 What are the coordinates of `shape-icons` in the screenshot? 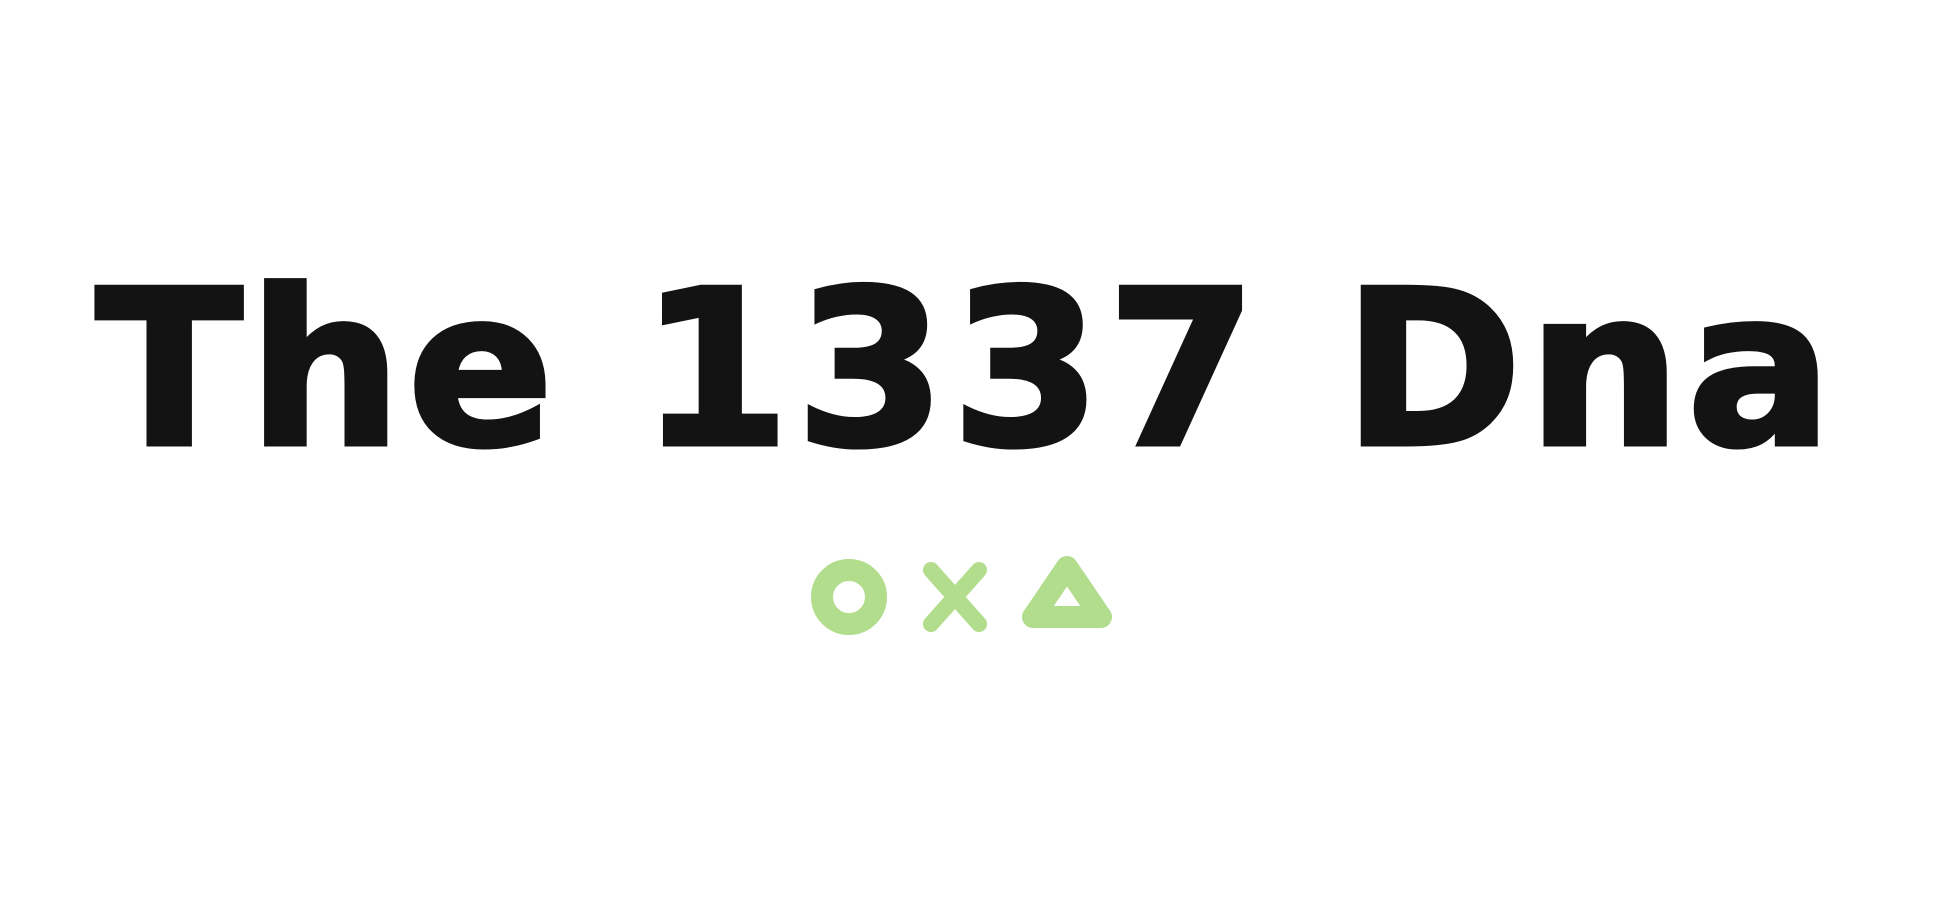 It's located at (961, 595).